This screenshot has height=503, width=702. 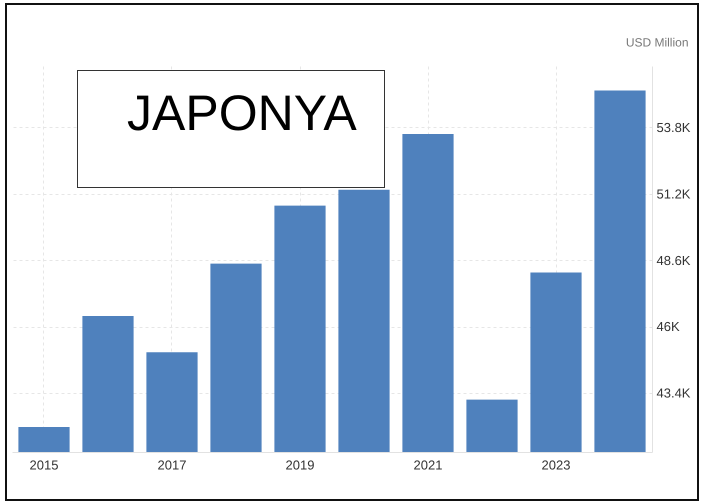 What do you see at coordinates (668, 326) in the screenshot?
I see `y-tick-label: 46K` at bounding box center [668, 326].